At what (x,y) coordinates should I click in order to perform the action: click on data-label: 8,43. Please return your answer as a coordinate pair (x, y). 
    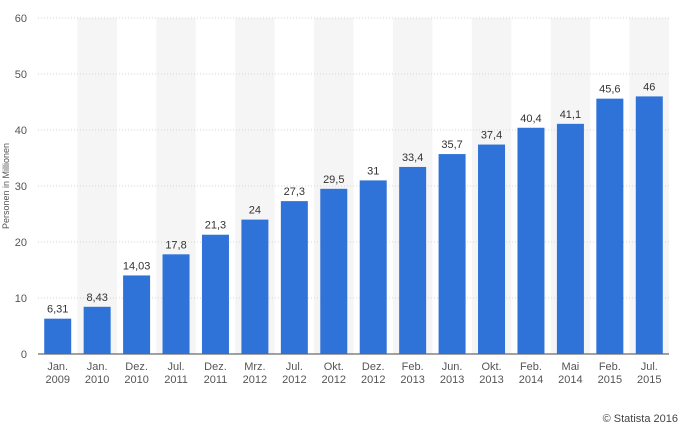
    Looking at the image, I should click on (96, 298).